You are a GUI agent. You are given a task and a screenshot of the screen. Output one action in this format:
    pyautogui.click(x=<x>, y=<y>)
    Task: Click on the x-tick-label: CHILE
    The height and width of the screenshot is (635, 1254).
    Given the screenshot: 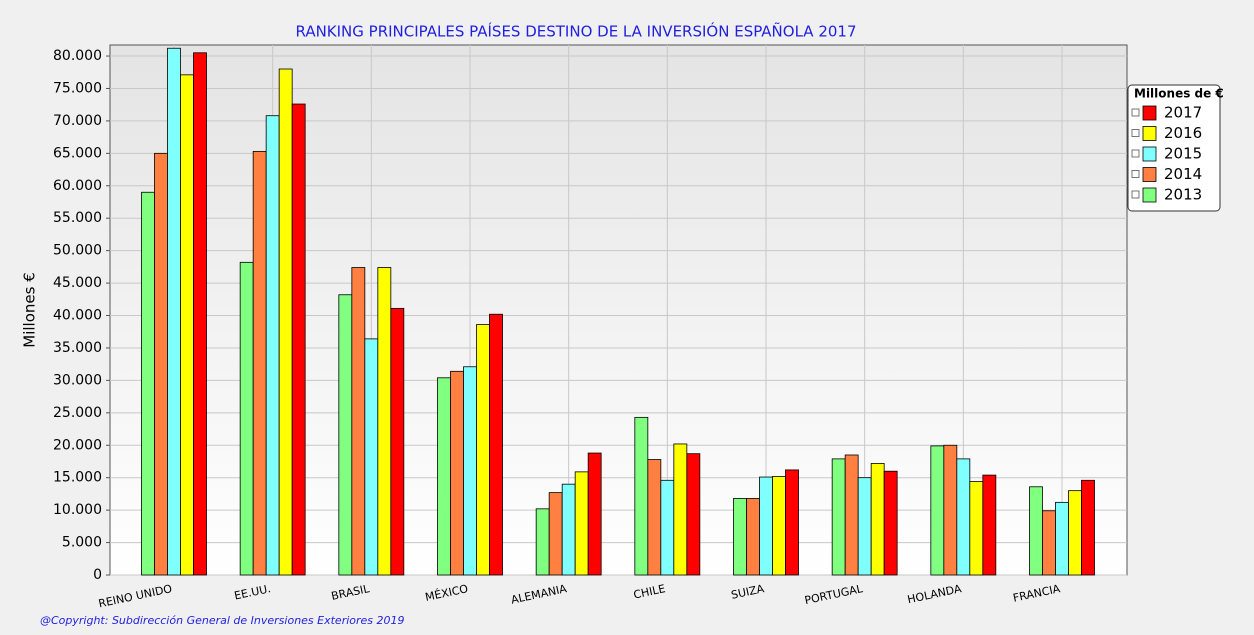 What is the action you would take?
    pyautogui.click(x=649, y=591)
    